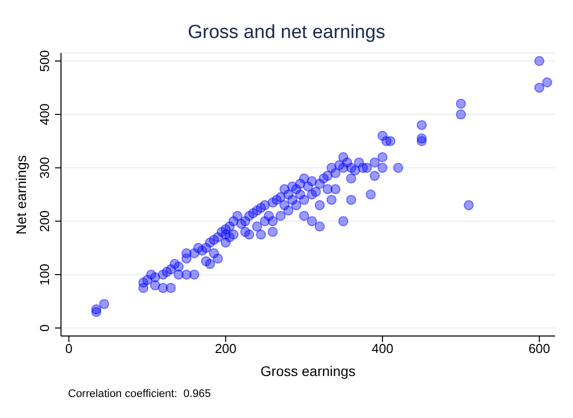  Describe the element at coordinates (68, 348) in the screenshot. I see `x-tick-label: 0` at that location.